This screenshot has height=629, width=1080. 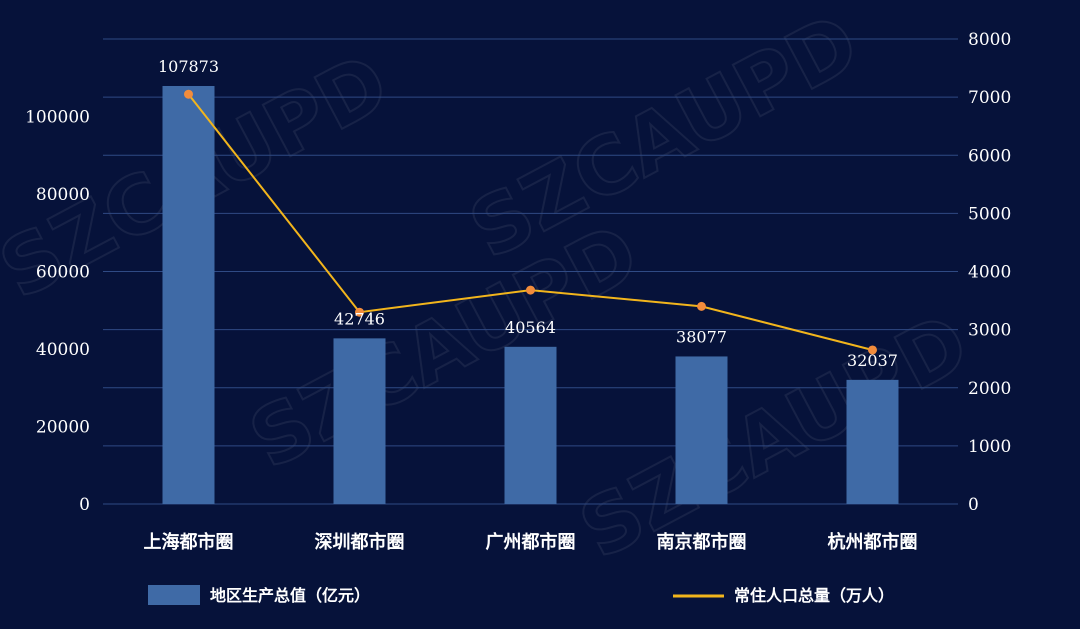 I want to click on category-label: 深圳都市圈, so click(x=360, y=542).